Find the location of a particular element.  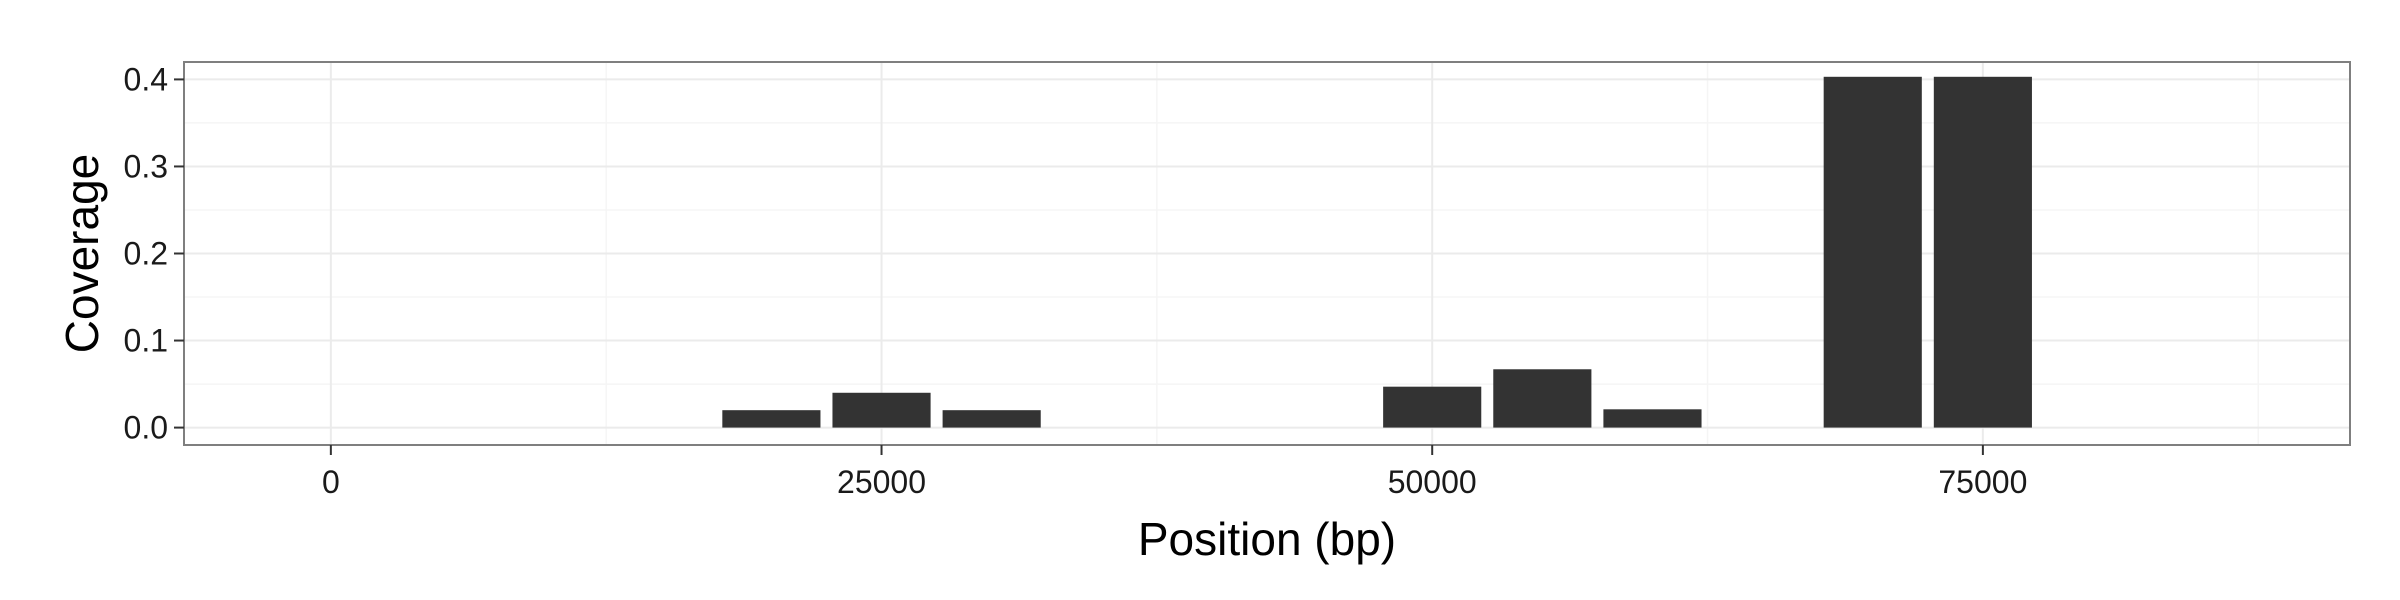

y-tick-label: 0.1 is located at coordinates (146, 341).